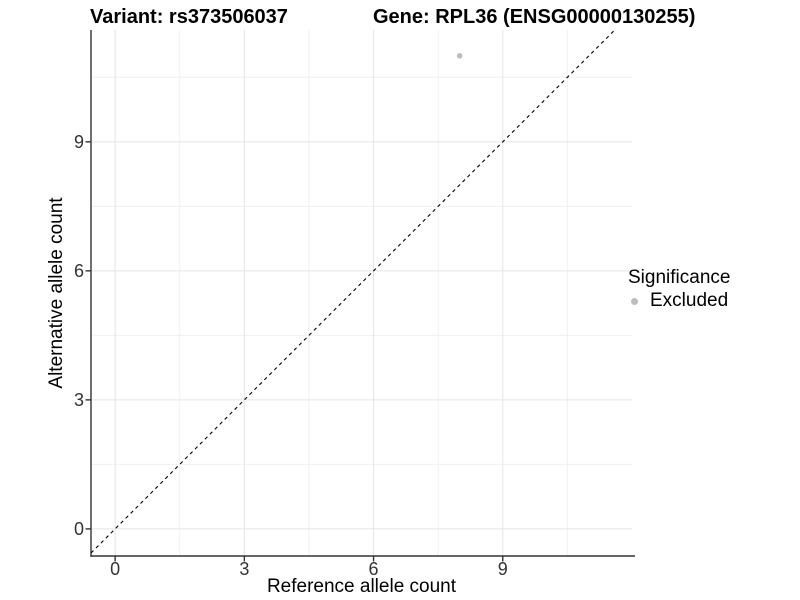 Image resolution: width=800 pixels, height=600 pixels. What do you see at coordinates (534, 17) in the screenshot?
I see `plot-title-gene: Gene: RPL36 (ENSG00000130255)` at bounding box center [534, 17].